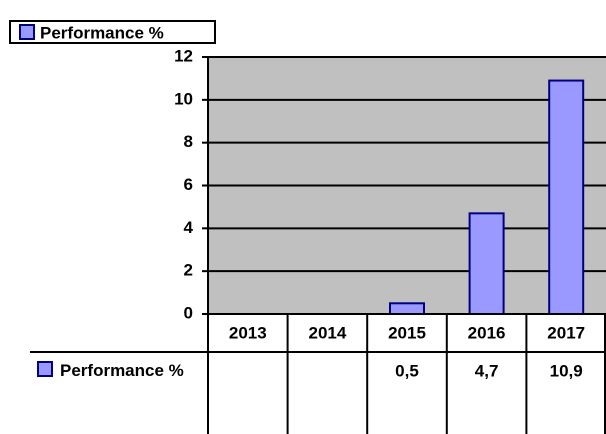 Image resolution: width=606 pixels, height=434 pixels. I want to click on y-tick-label: 12, so click(183, 55).